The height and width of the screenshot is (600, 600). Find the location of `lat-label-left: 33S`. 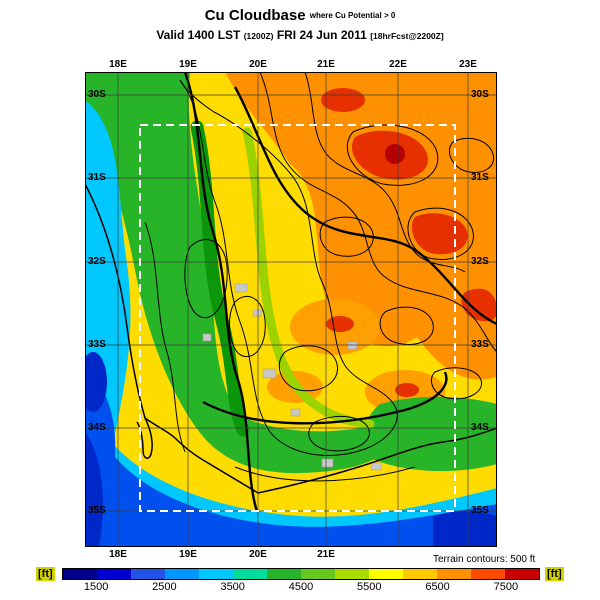

lat-label-left: 33S is located at coordinates (97, 344).